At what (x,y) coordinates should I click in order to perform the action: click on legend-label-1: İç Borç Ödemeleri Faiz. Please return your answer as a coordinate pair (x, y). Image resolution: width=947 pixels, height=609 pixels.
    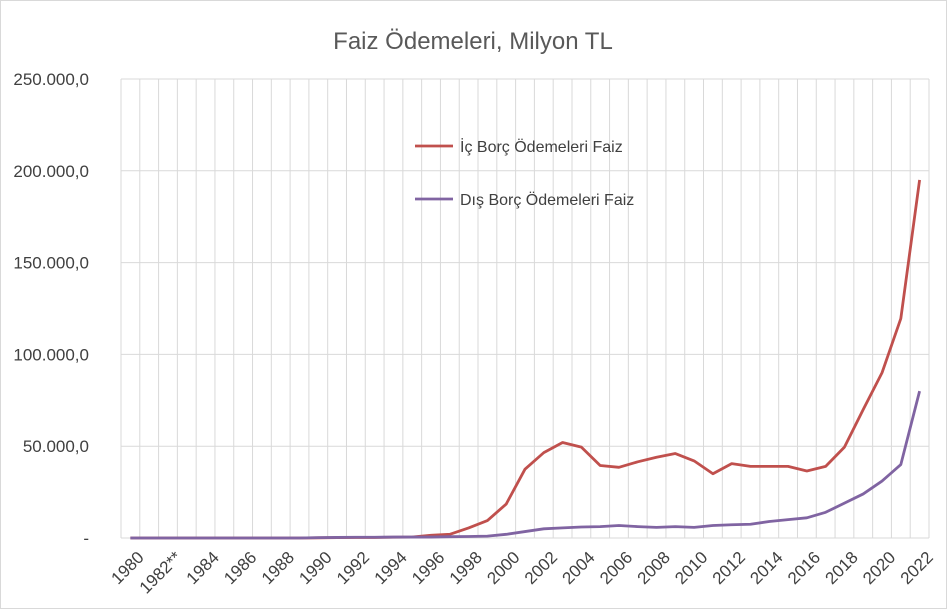
    Looking at the image, I should click on (541, 146).